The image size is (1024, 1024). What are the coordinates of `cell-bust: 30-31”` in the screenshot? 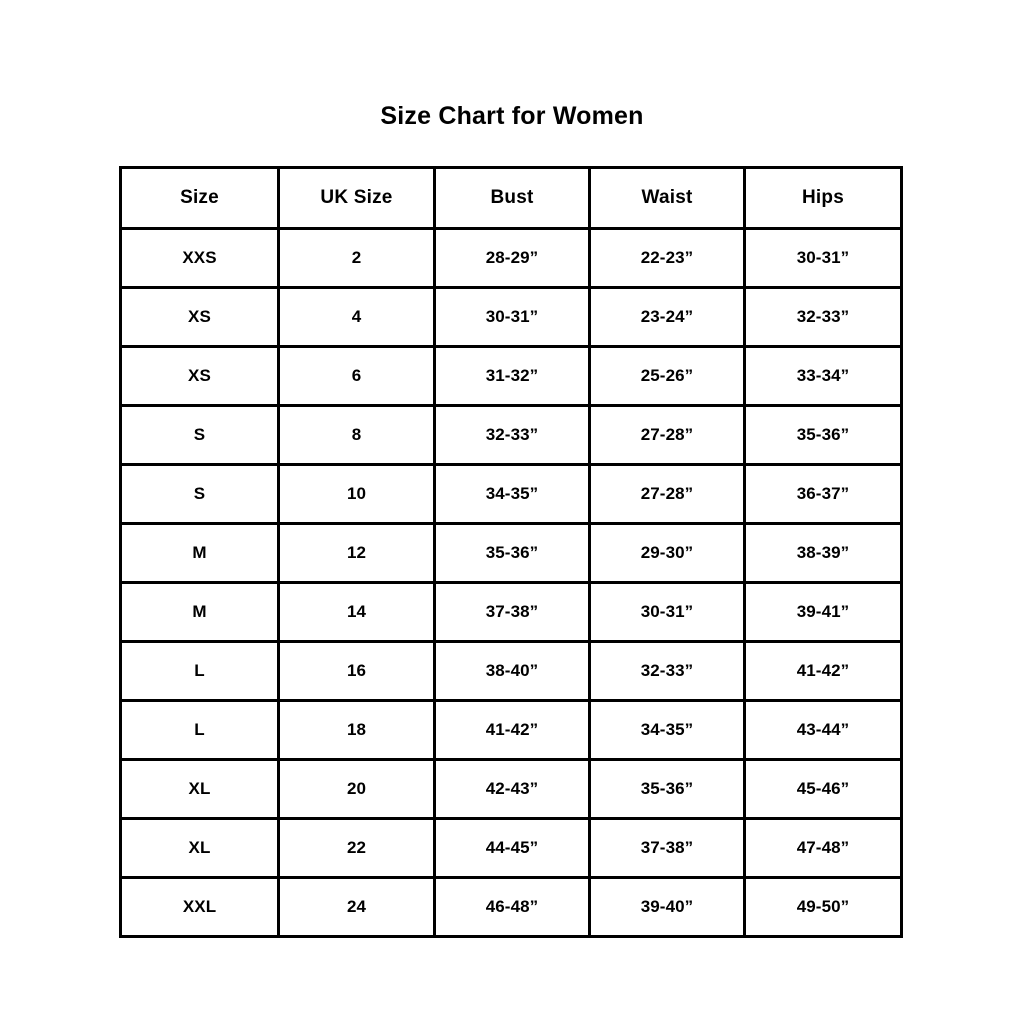 It's located at (512, 317).